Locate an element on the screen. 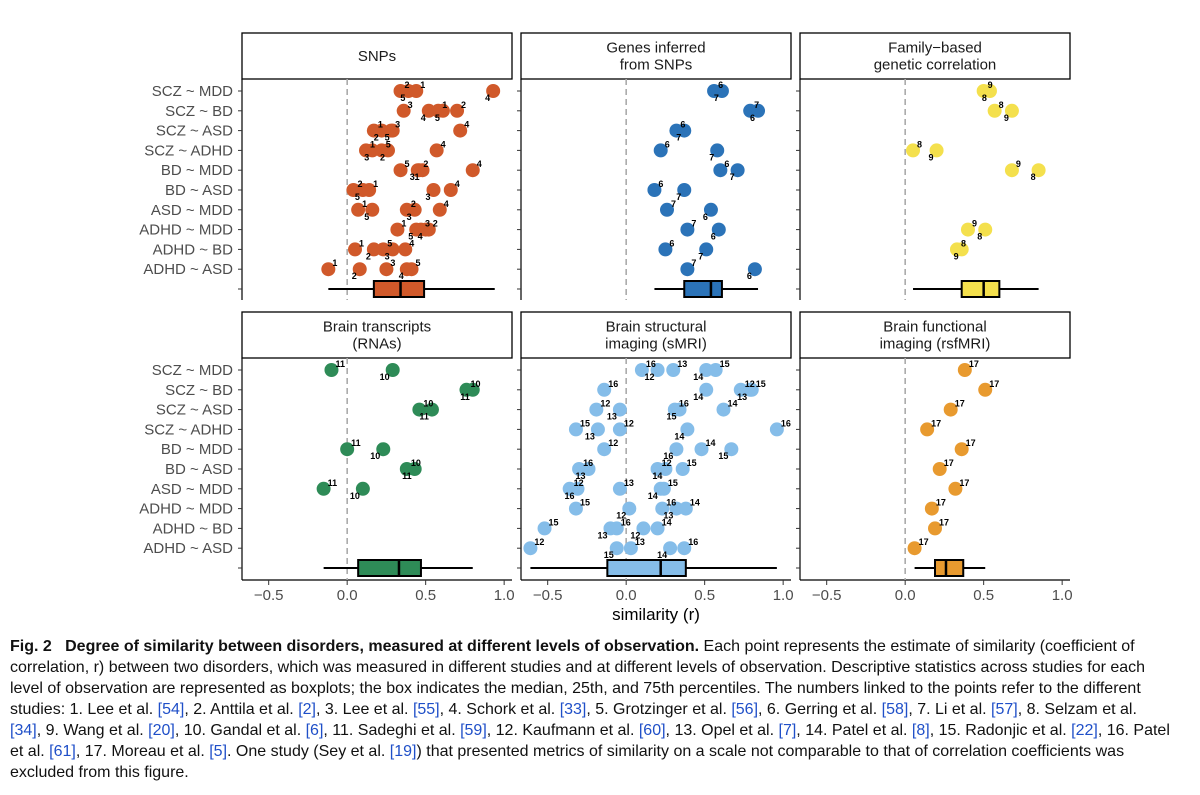  point-label: 9 is located at coordinates (1006, 118).